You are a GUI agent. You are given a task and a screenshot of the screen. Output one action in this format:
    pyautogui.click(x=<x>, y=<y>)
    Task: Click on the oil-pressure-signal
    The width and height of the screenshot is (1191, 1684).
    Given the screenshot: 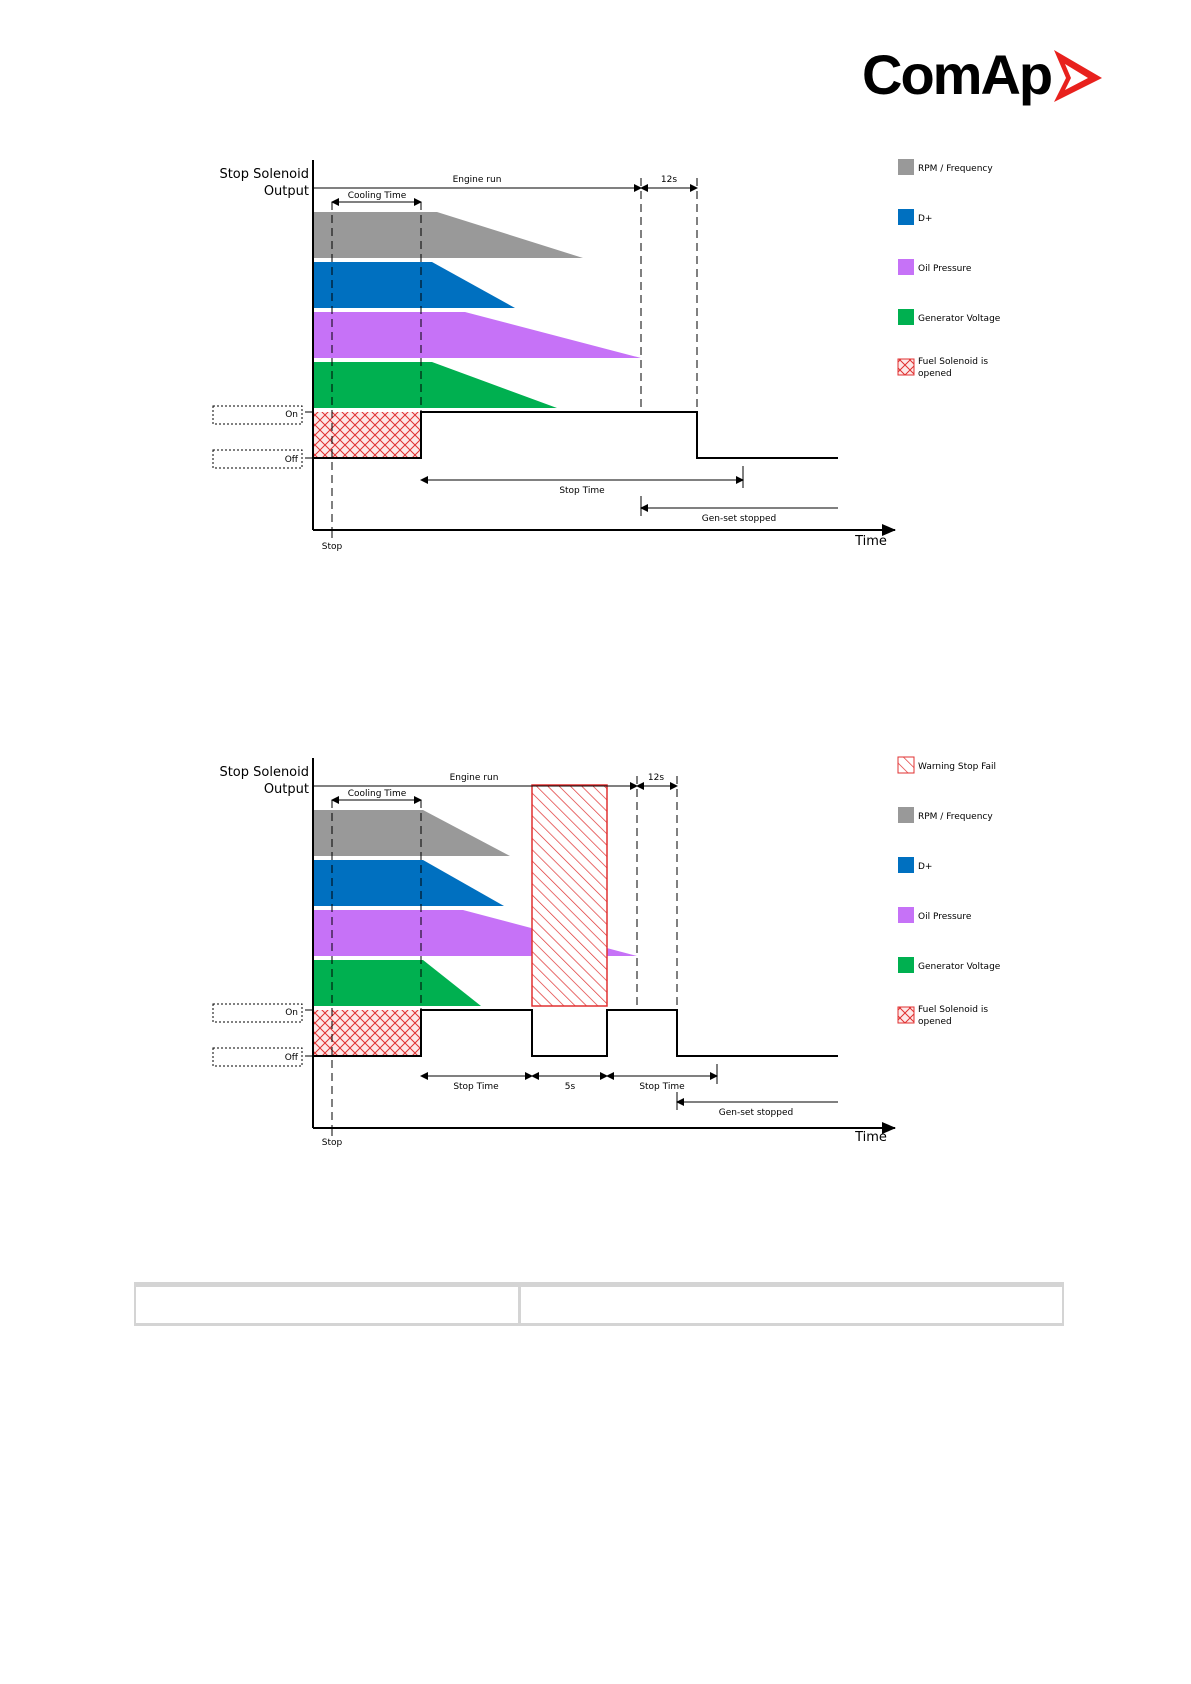 What is the action you would take?
    pyautogui.click(x=477, y=335)
    